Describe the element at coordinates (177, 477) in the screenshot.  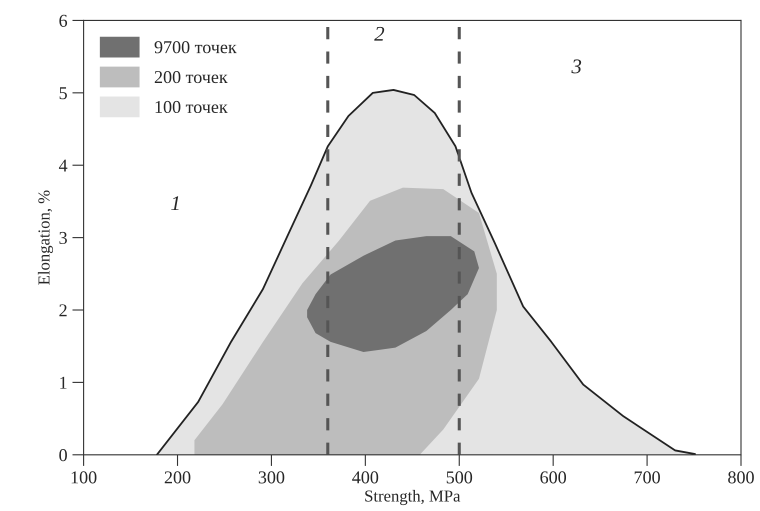
I see `x-tick-label: 200` at that location.